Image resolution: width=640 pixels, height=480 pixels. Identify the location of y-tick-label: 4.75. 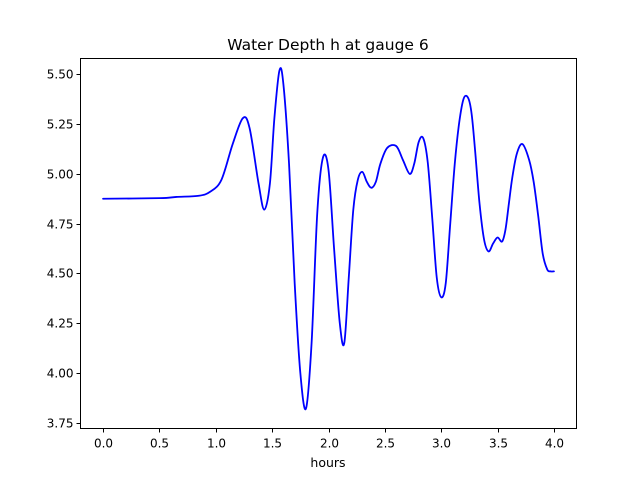
(60, 225).